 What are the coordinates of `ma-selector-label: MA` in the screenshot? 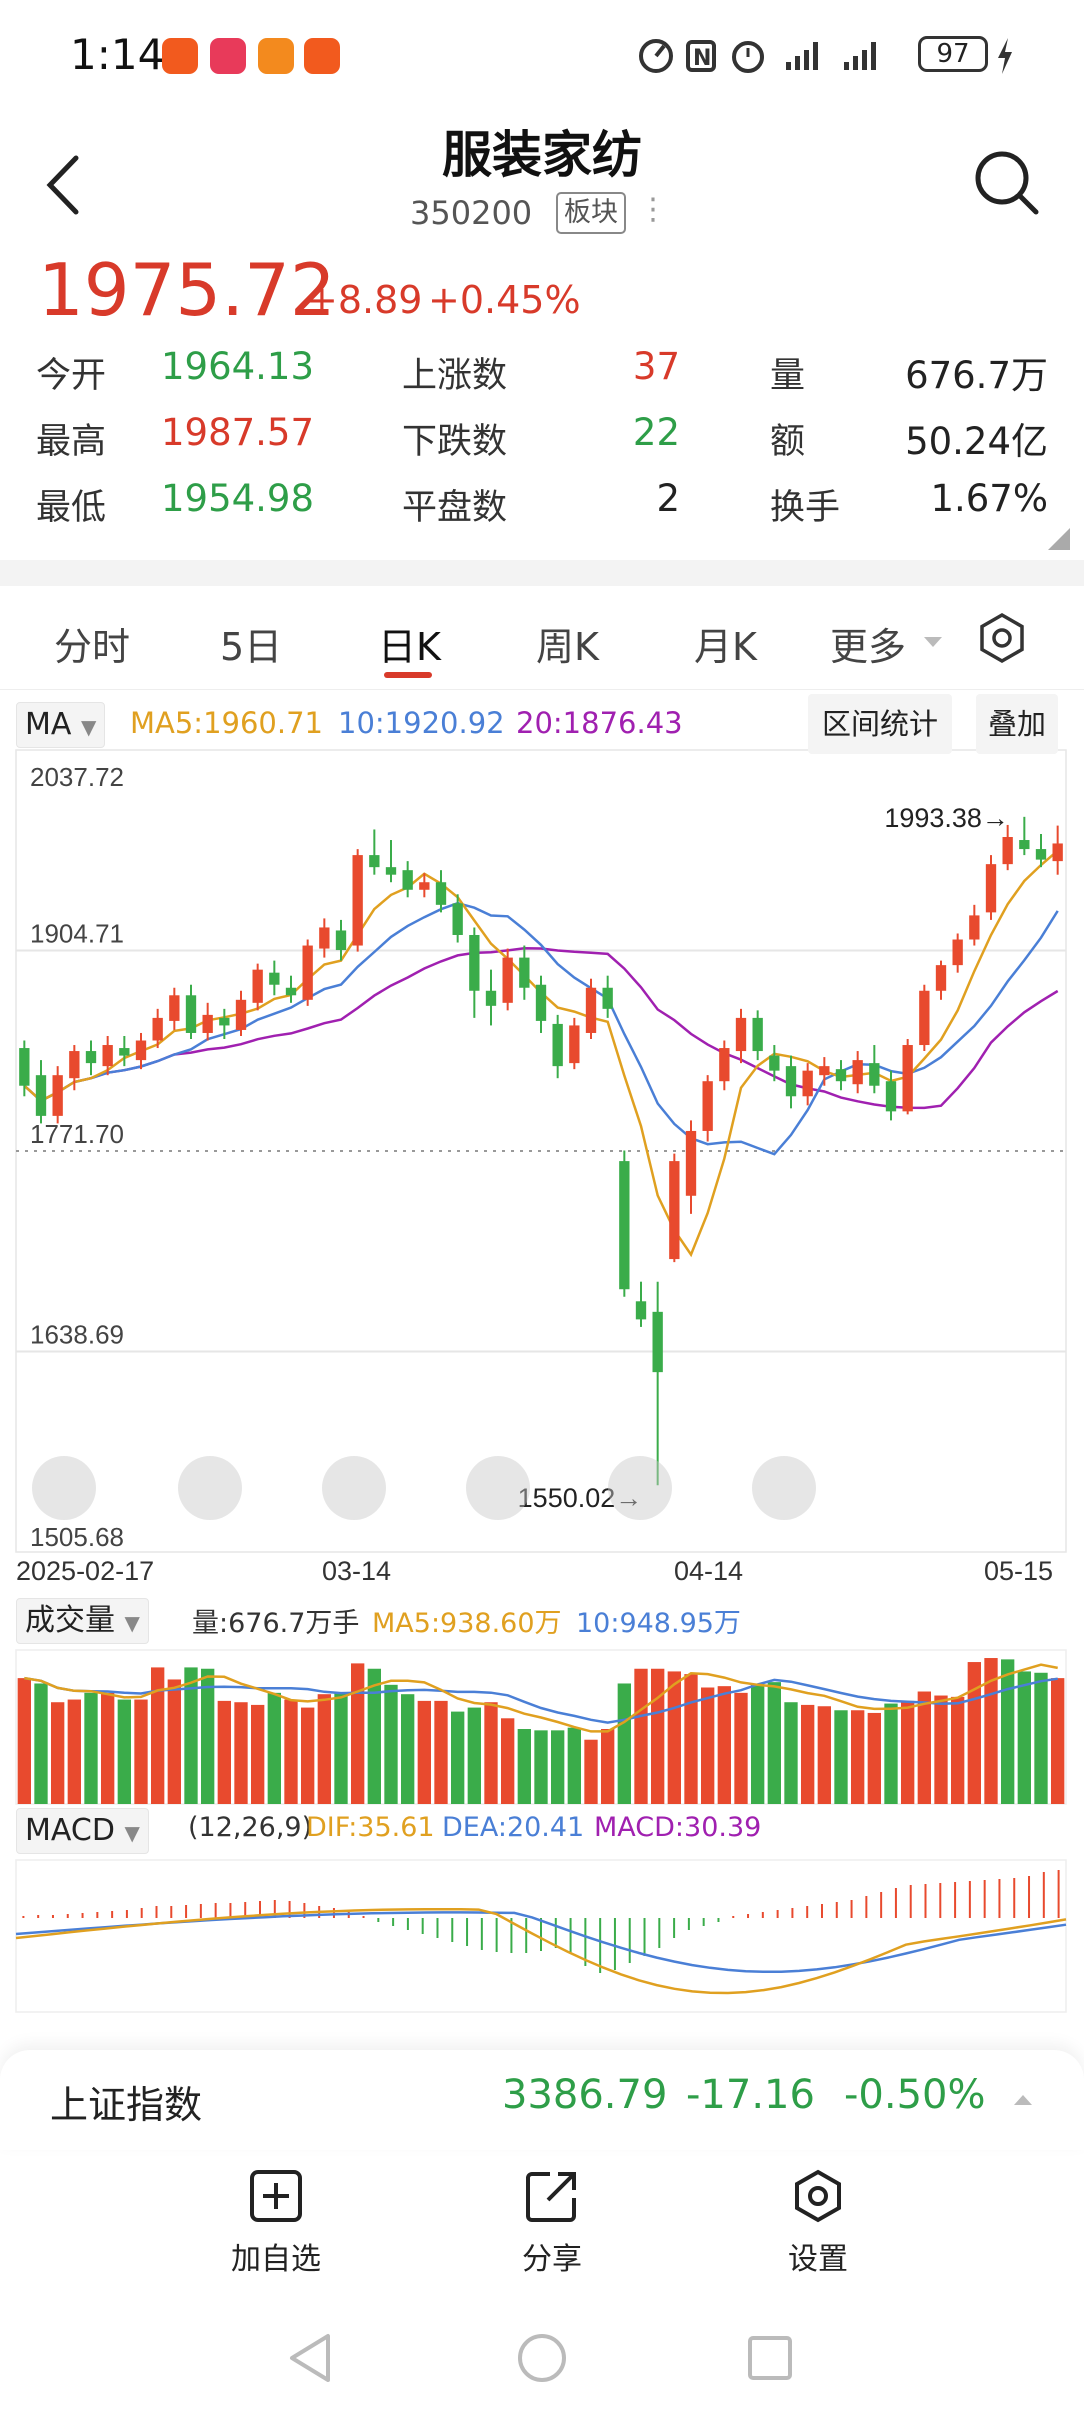 It's located at (48, 724).